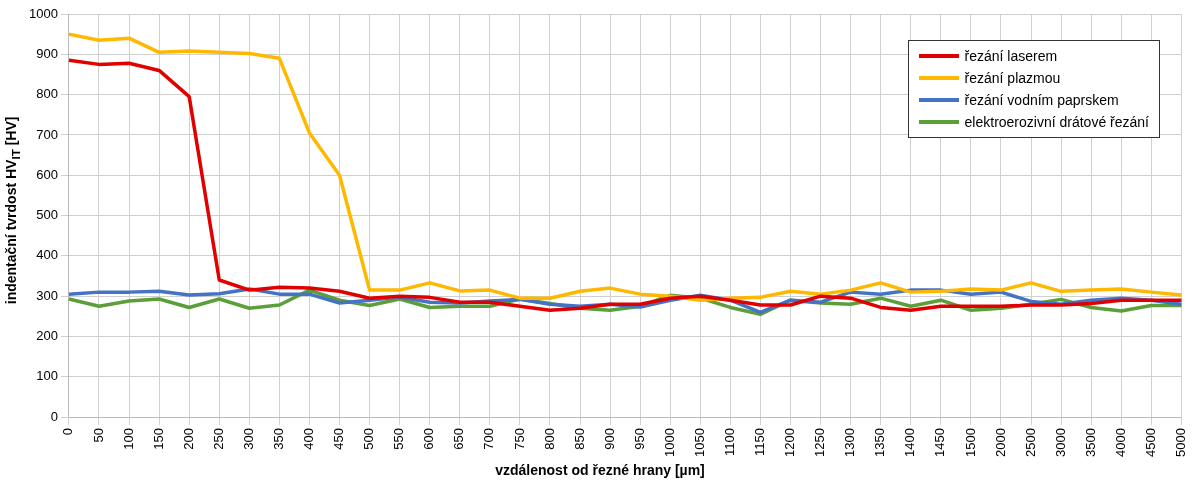  I want to click on x-tick-label: 500, so click(369, 439).